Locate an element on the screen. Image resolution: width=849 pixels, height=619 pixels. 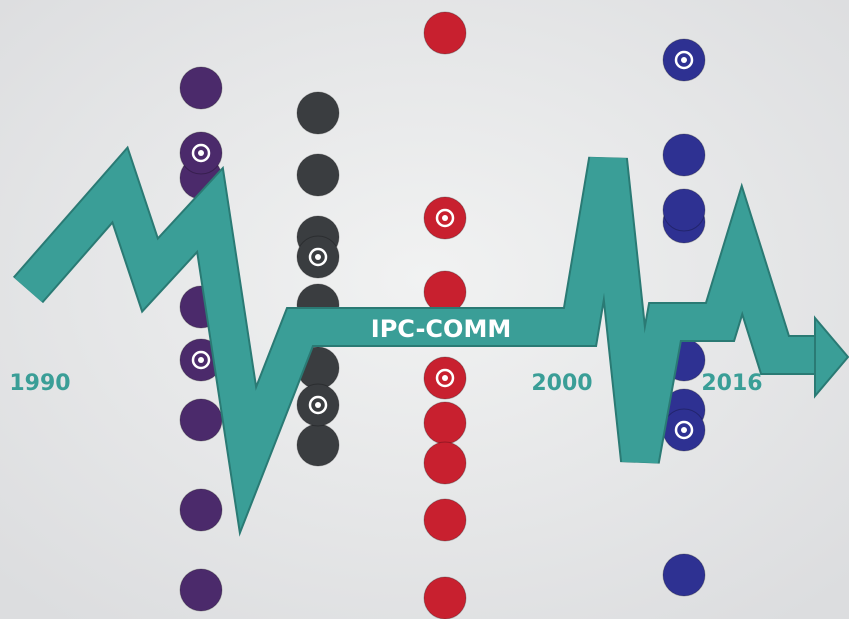
timeline-label: IPC-COMM is located at coordinates (441, 329).